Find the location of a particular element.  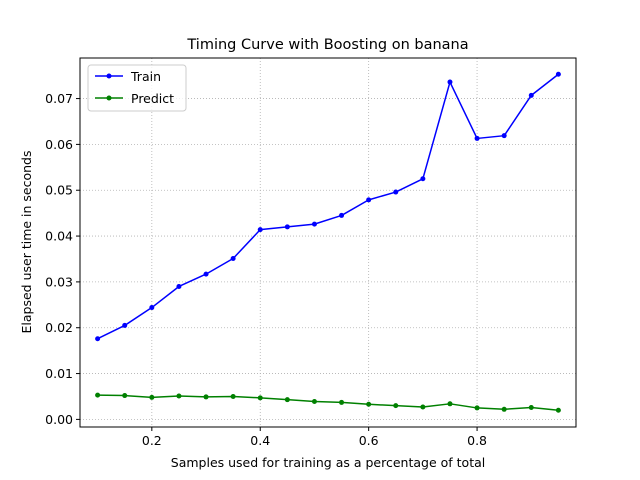

y-tick-label: 0.04 is located at coordinates (59, 236).